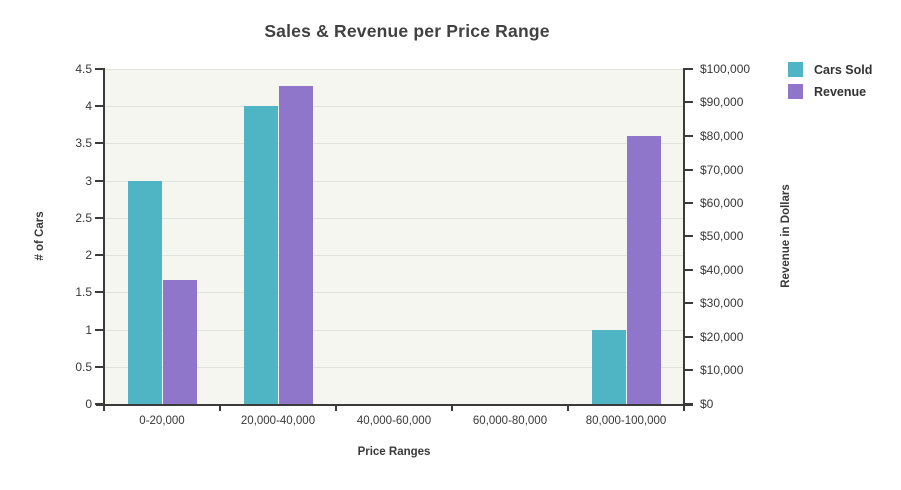  Describe the element at coordinates (104, 236) in the screenshot. I see `left-axis-line` at that location.